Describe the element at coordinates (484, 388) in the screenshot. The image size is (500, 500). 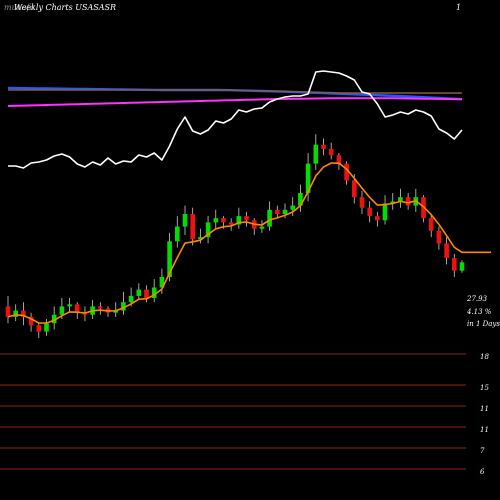
I see `oscillator-tick-label: 15` at that location.